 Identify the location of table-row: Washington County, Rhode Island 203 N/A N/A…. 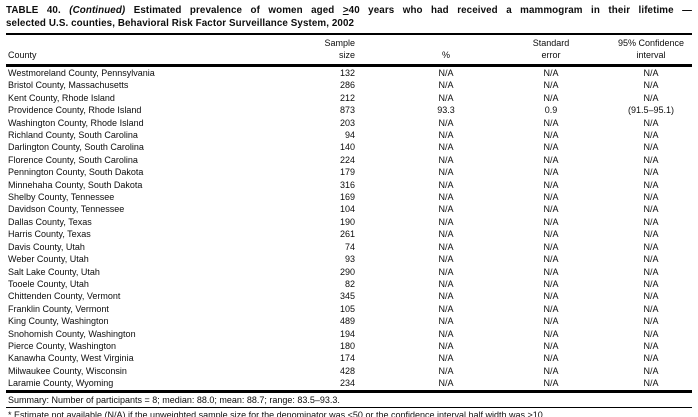
(349, 123).